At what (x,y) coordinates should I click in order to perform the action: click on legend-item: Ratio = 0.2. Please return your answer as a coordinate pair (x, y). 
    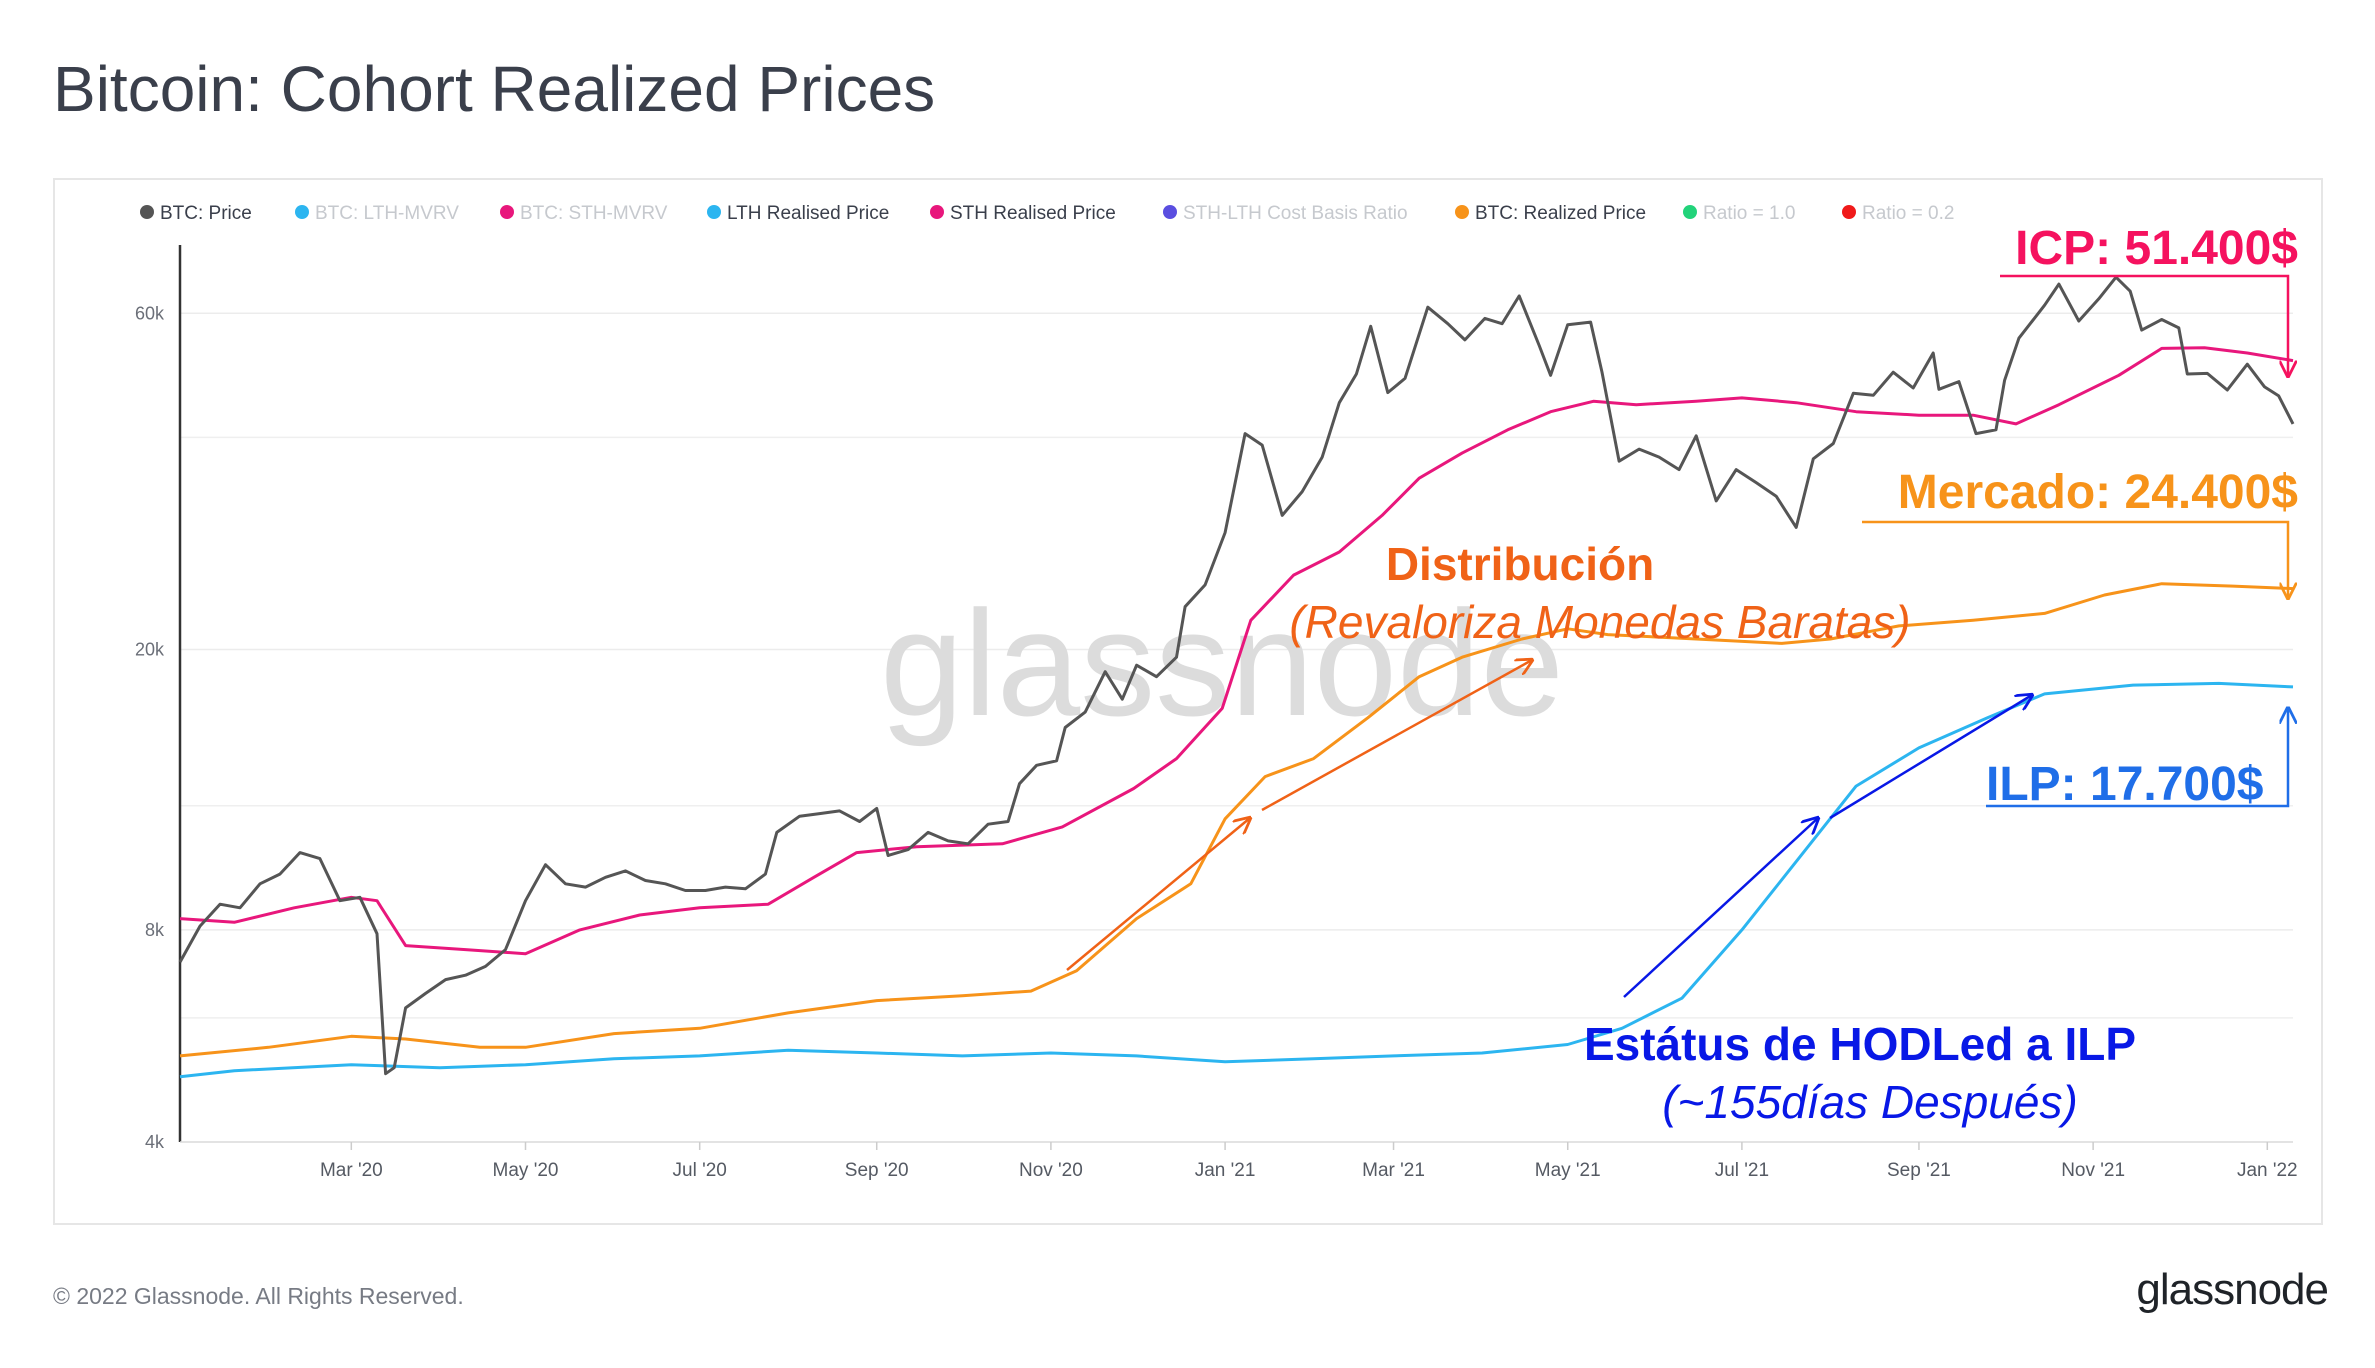
    Looking at the image, I should click on (1898, 213).